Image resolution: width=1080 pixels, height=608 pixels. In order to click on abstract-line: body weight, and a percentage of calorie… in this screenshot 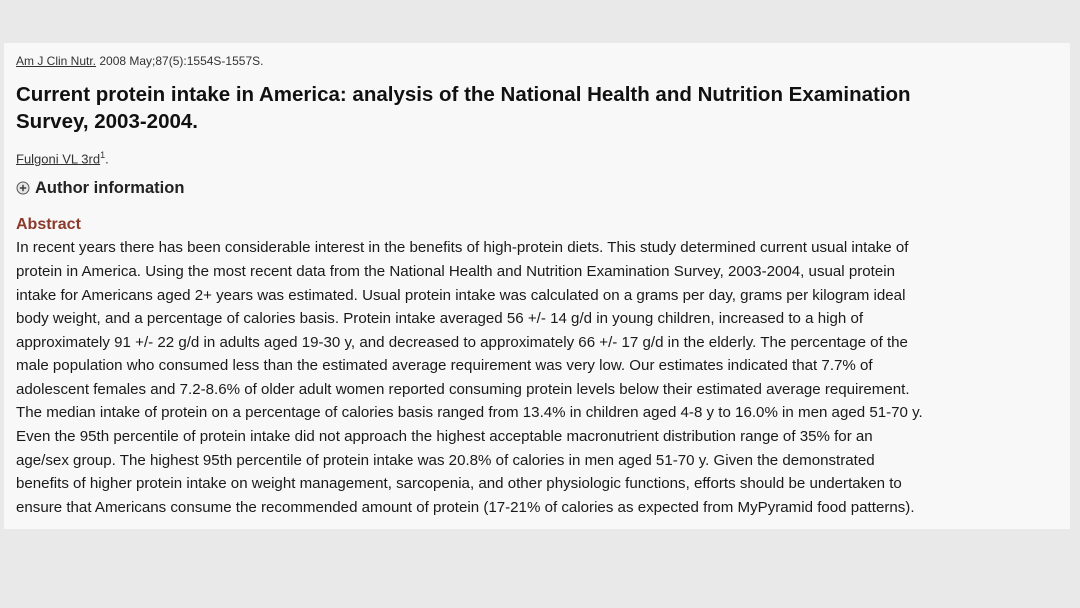, I will do `click(440, 319)`.